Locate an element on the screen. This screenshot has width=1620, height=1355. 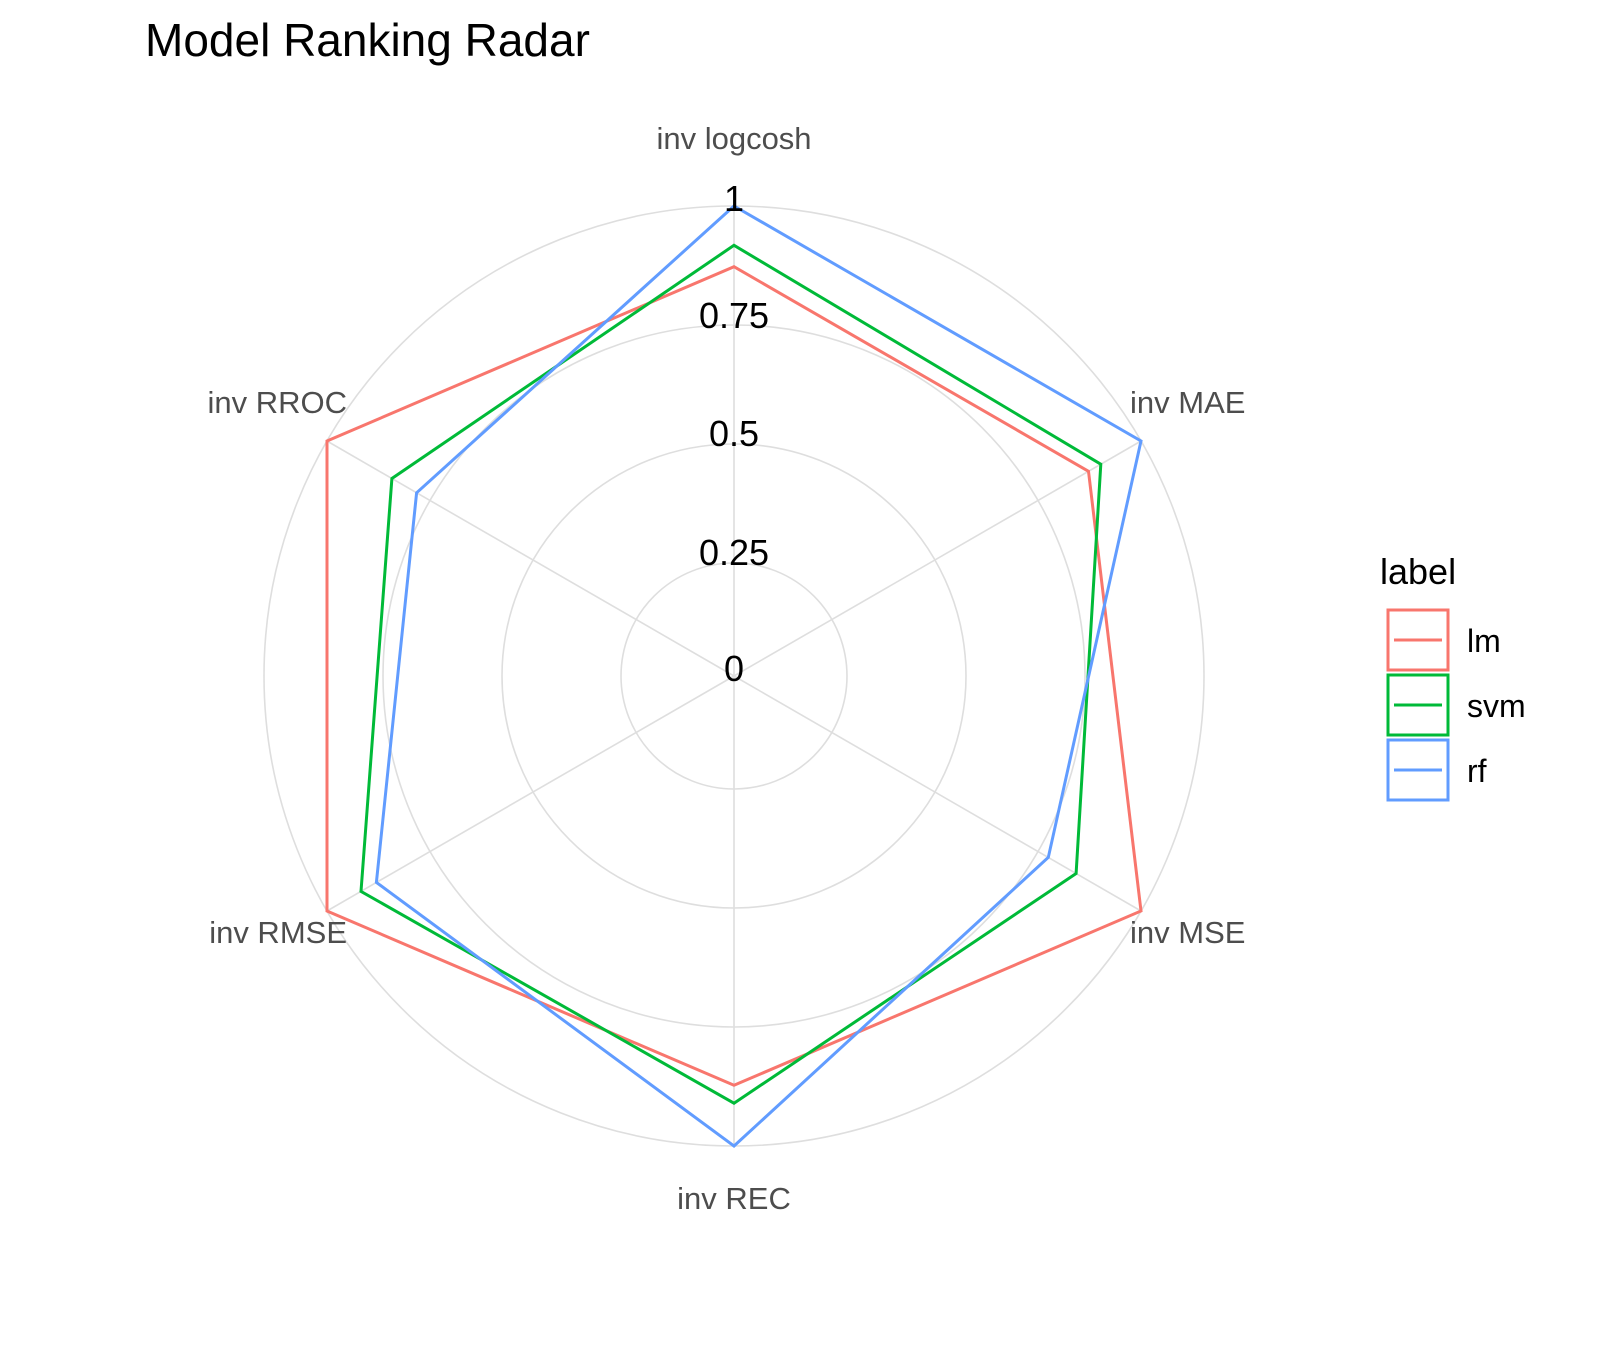
legend-item-rf: rf is located at coordinates (1436, 770).